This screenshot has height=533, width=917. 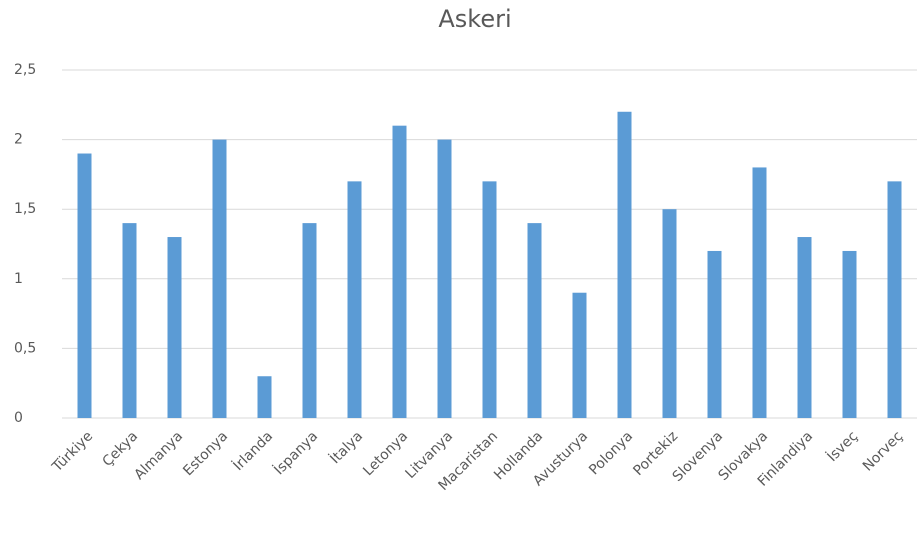 I want to click on x-tick-label: Norveç, so click(x=883, y=451).